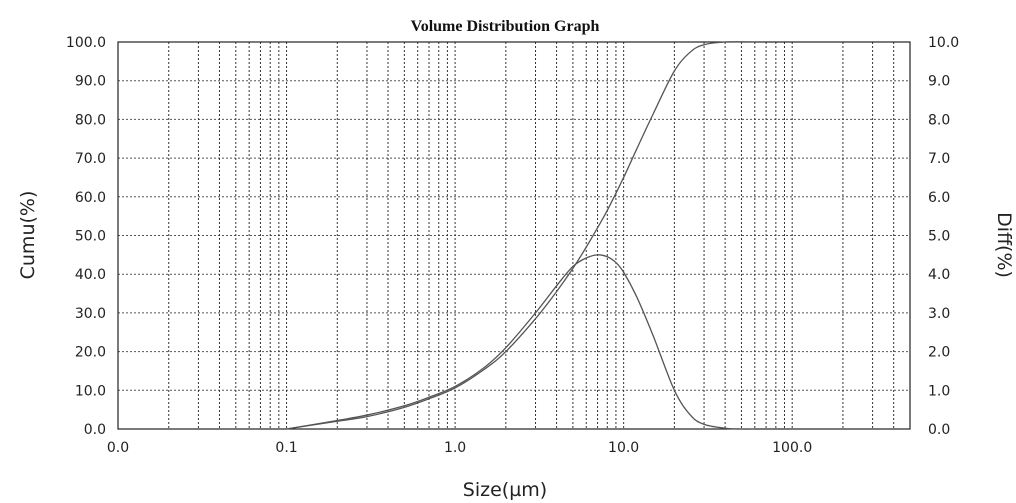 The image size is (1016, 503). I want to click on left-y-tick-label: 30.0, so click(90, 314).